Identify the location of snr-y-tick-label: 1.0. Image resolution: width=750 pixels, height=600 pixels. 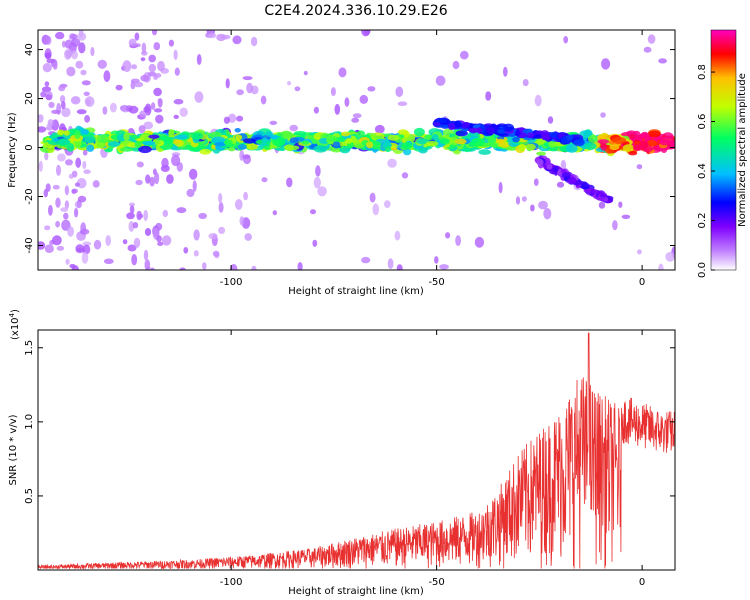
(29, 422).